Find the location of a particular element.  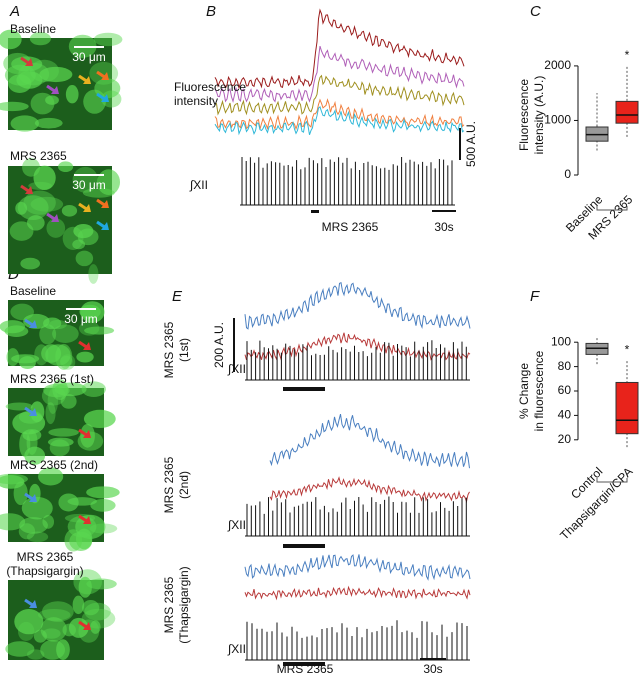

y-label: in fluorescence is located at coordinates (539, 390).